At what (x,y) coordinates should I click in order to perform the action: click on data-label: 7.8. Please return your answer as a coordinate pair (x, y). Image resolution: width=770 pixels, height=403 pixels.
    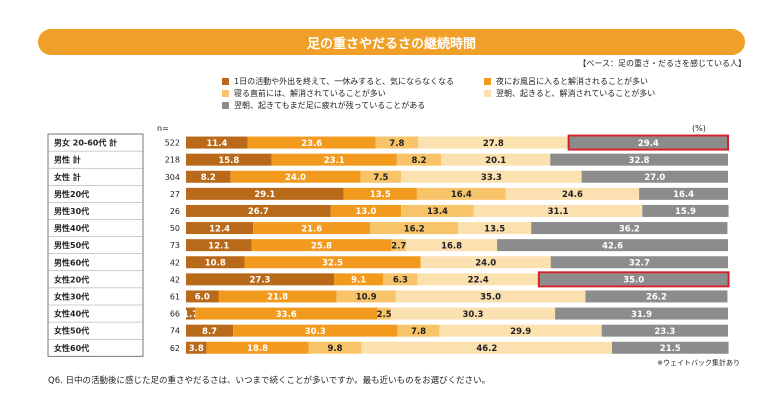
    Looking at the image, I should click on (418, 332).